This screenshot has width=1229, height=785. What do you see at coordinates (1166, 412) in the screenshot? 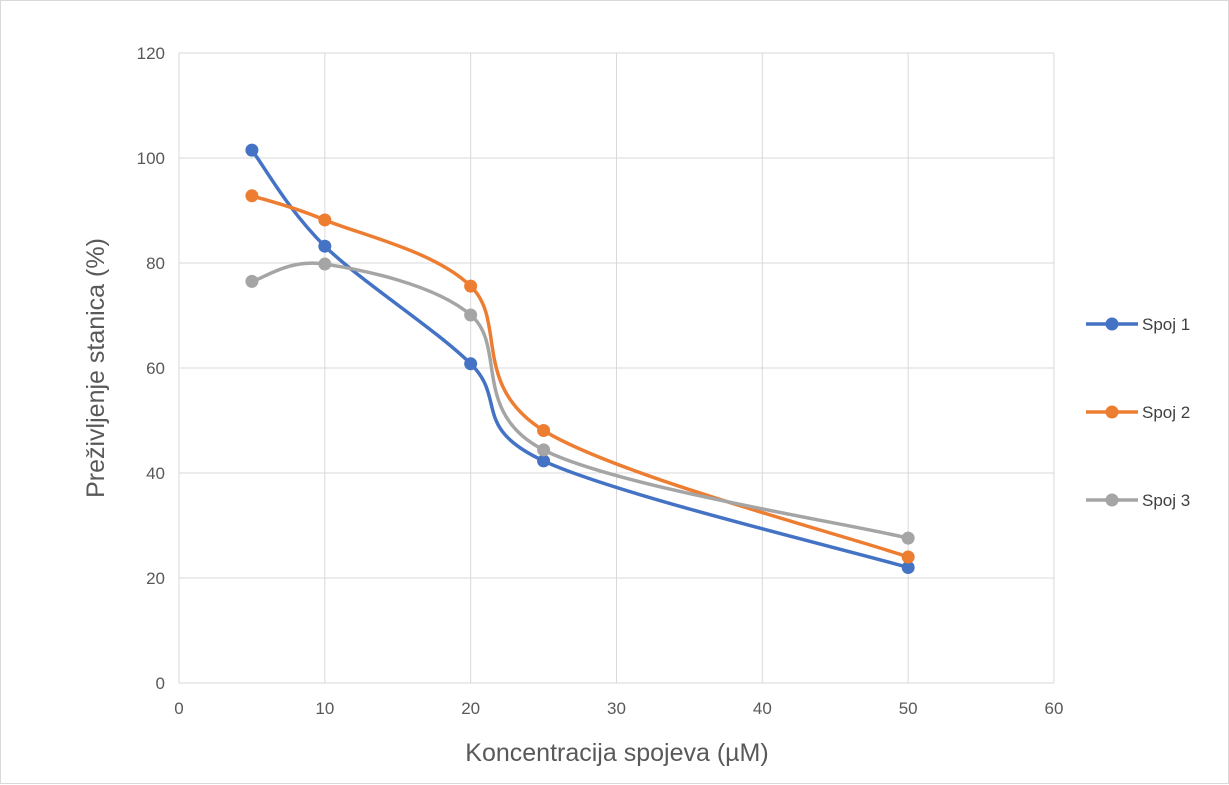
I see `legend-label-spoj-2: Spoj 2` at bounding box center [1166, 412].